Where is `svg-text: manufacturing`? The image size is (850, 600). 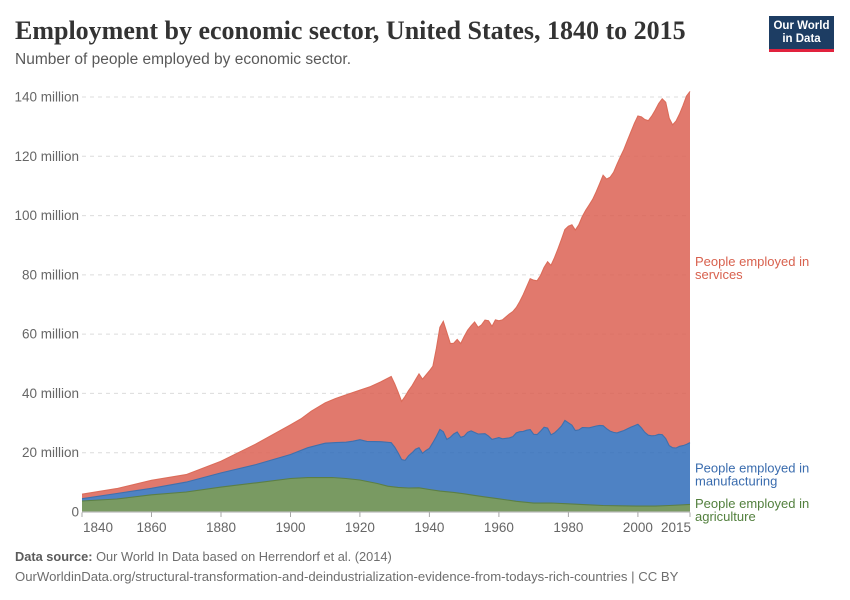 svg-text: manufacturing is located at coordinates (736, 481).